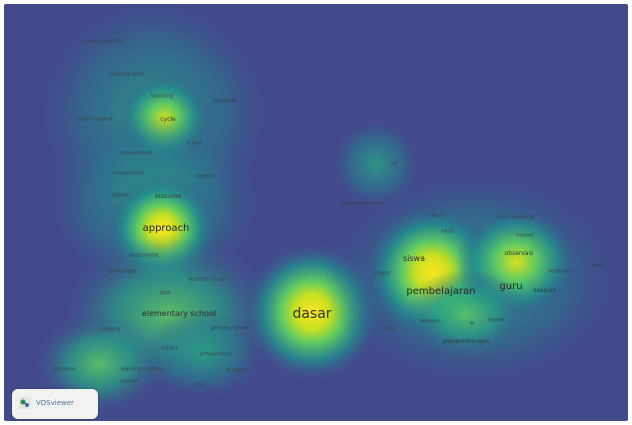 This screenshot has width=632, height=425. What do you see at coordinates (128, 173) in the screenshot?
I see `term-label: competence` at bounding box center [128, 173].